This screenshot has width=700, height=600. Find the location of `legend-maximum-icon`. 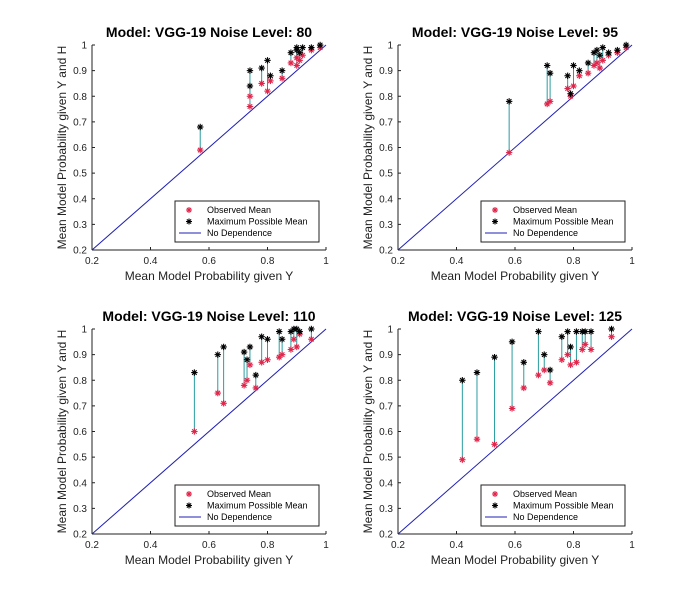

legend-maximum-icon is located at coordinates (189, 505).